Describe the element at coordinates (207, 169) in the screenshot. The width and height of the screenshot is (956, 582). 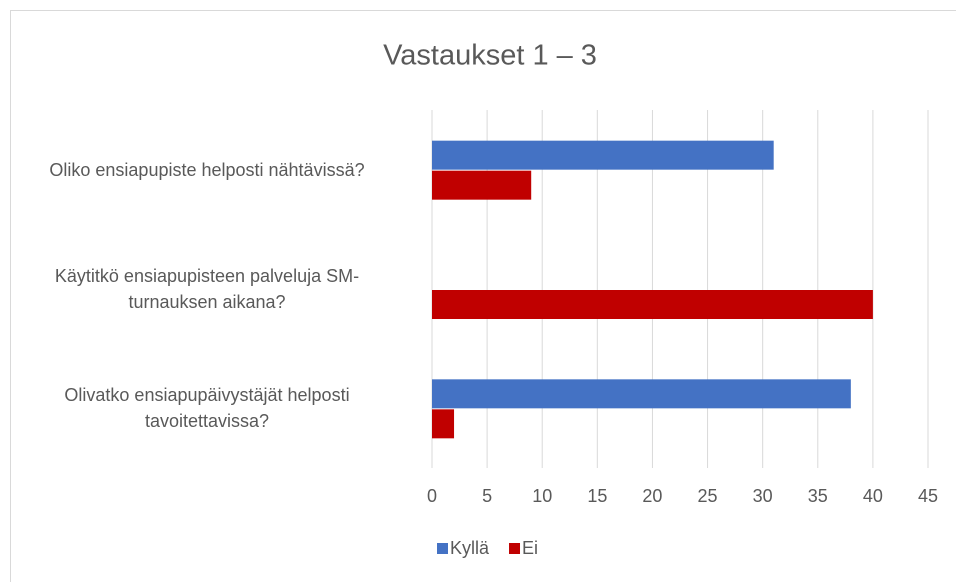
I see `y-tick-label: Oliko ensiapupiste helposti nähtävissä?` at that location.